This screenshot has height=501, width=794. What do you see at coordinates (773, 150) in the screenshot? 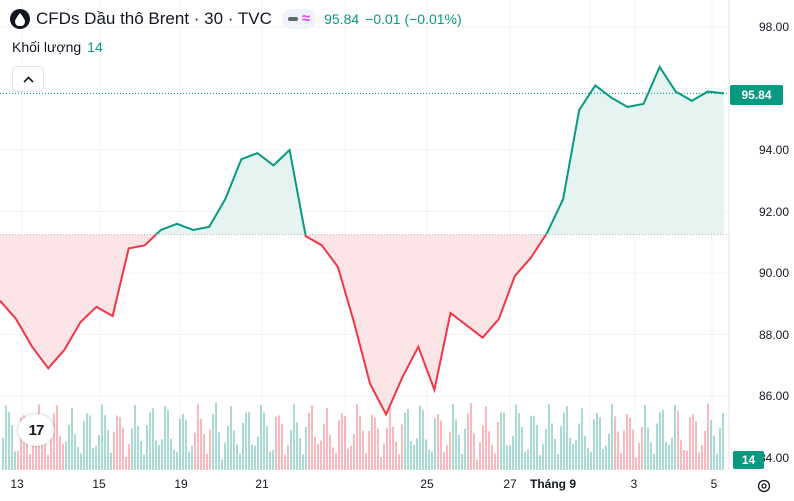
I see `y-tick-label: 94.00` at bounding box center [773, 150].